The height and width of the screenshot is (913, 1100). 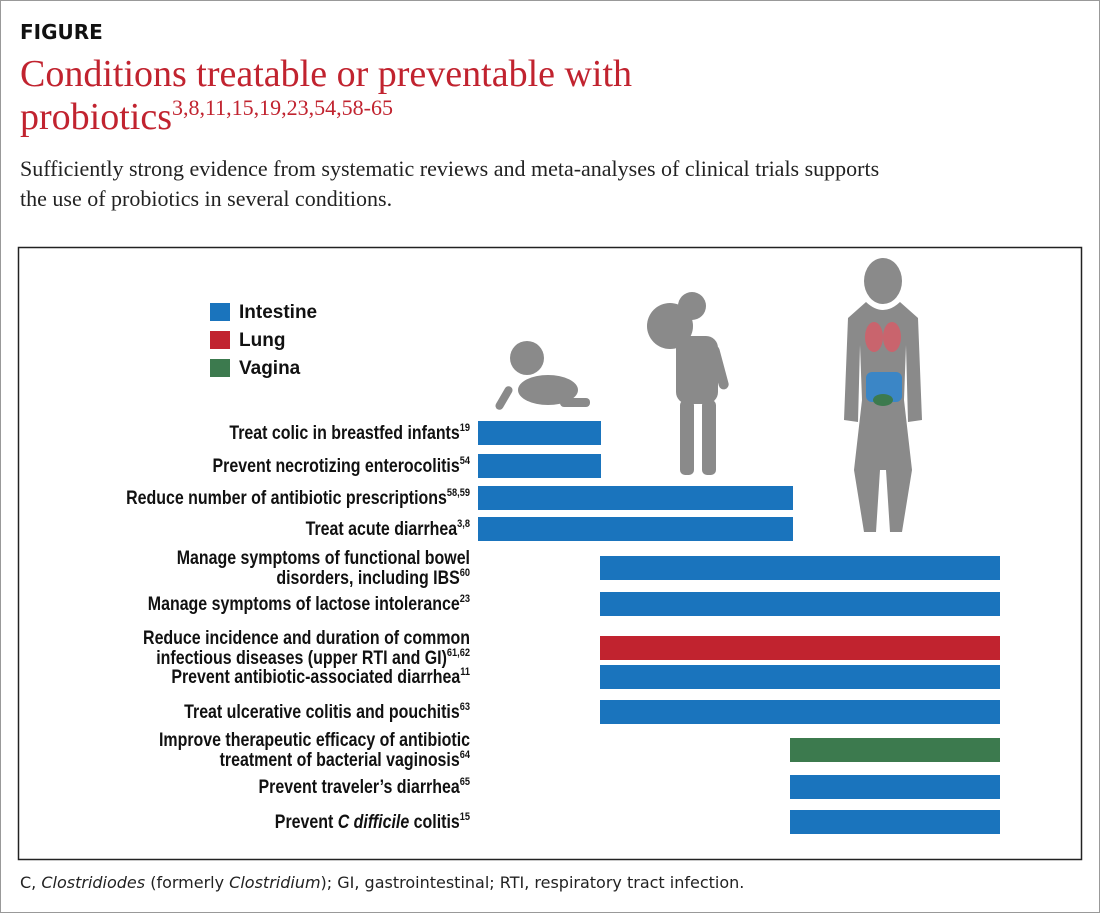 I want to click on title-line: probiotics3,8,11,15,19,23,54,58-65, so click(x=206, y=116).